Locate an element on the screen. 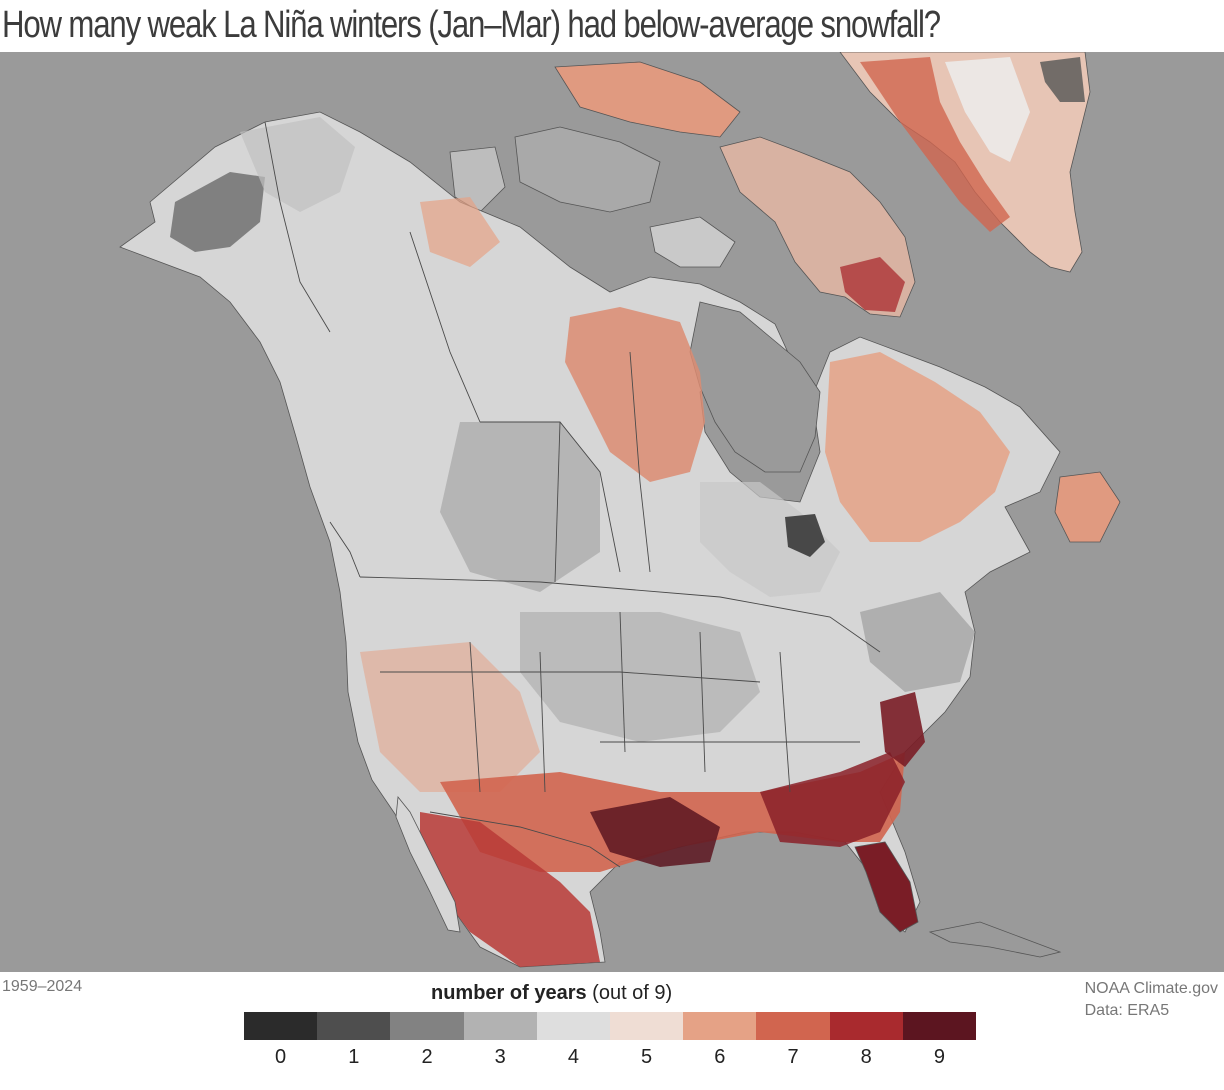  legend-label-0: 0 is located at coordinates (281, 1057).